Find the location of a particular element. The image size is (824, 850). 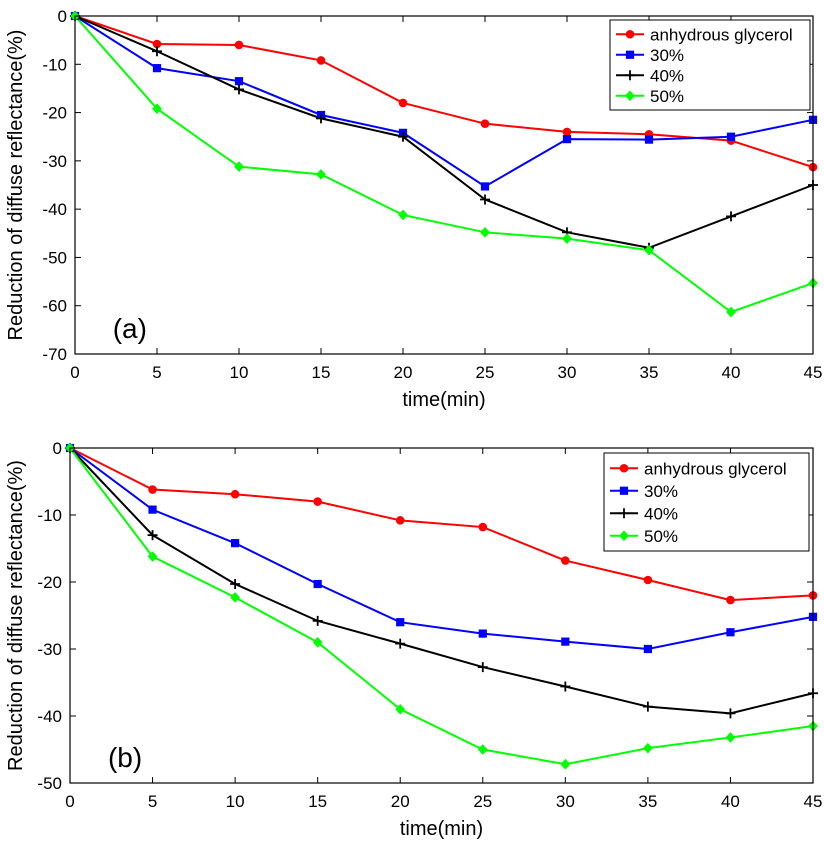

legend-label: 40% is located at coordinates (667, 75).